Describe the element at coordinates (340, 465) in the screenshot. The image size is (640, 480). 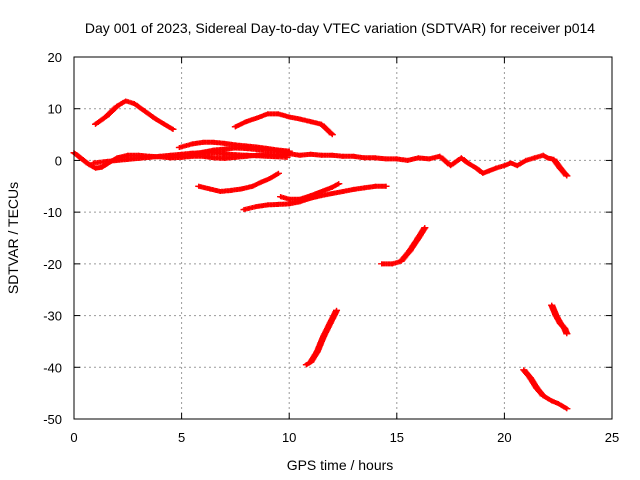
I see `x-axis-label: GPS time / hours` at that location.